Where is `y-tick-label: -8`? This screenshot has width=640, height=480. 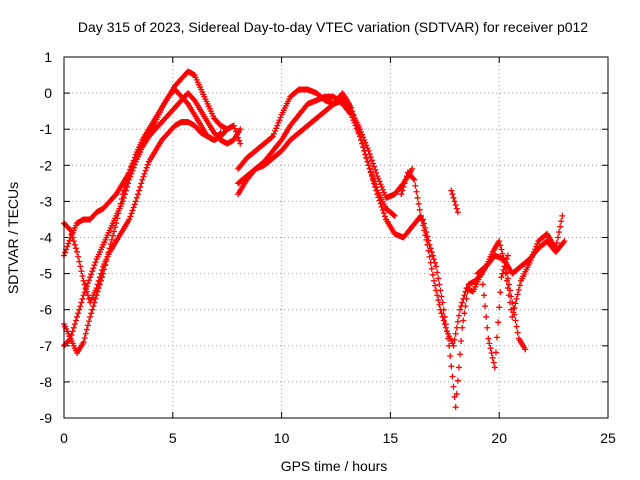
y-tick-label: -8 is located at coordinates (46, 382).